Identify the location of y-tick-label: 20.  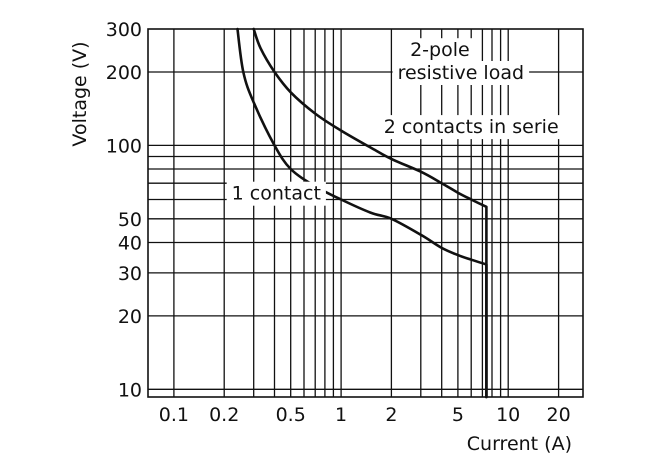
(130, 317).